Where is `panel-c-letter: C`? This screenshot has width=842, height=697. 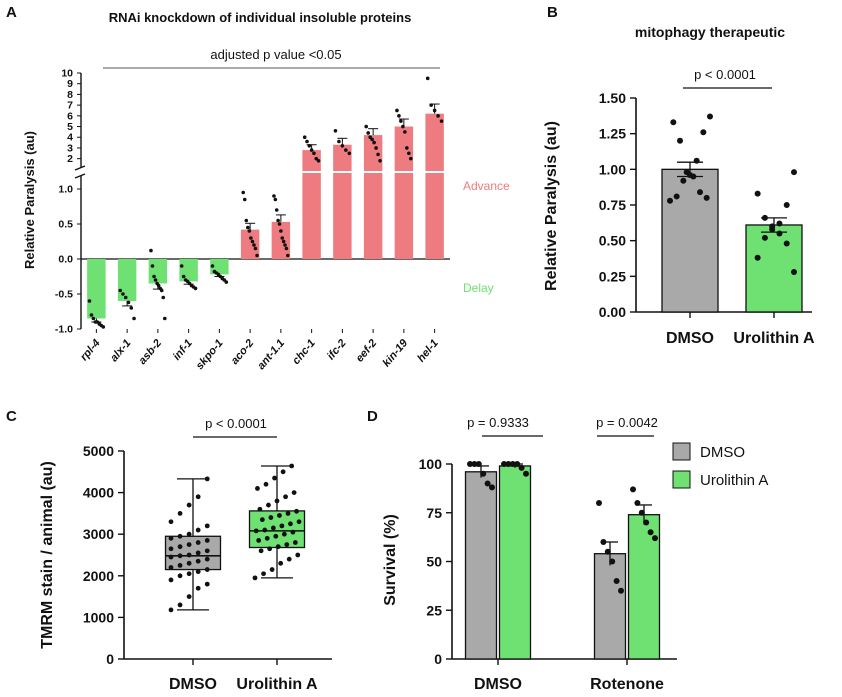
panel-c-letter: C is located at coordinates (11, 416).